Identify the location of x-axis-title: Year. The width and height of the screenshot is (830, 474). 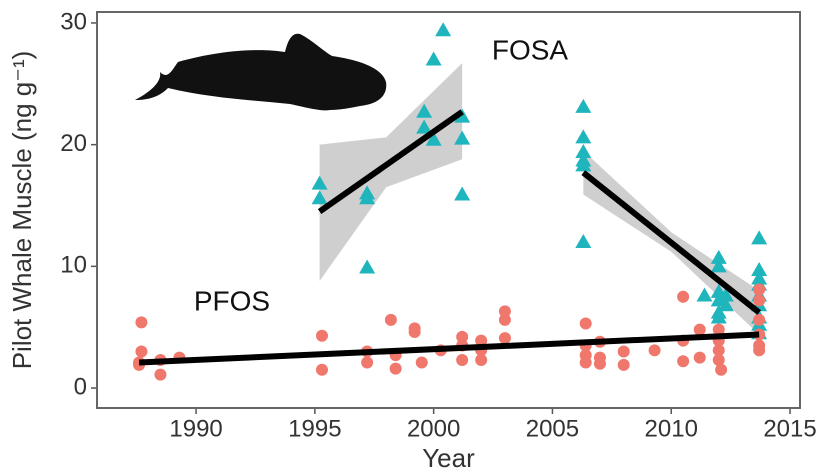
(448, 458).